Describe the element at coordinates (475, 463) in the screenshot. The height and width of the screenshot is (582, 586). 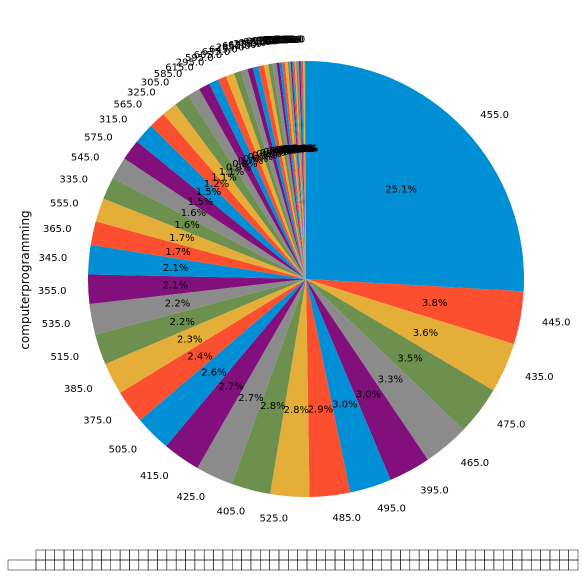
I see `category-label: 465.0` at that location.